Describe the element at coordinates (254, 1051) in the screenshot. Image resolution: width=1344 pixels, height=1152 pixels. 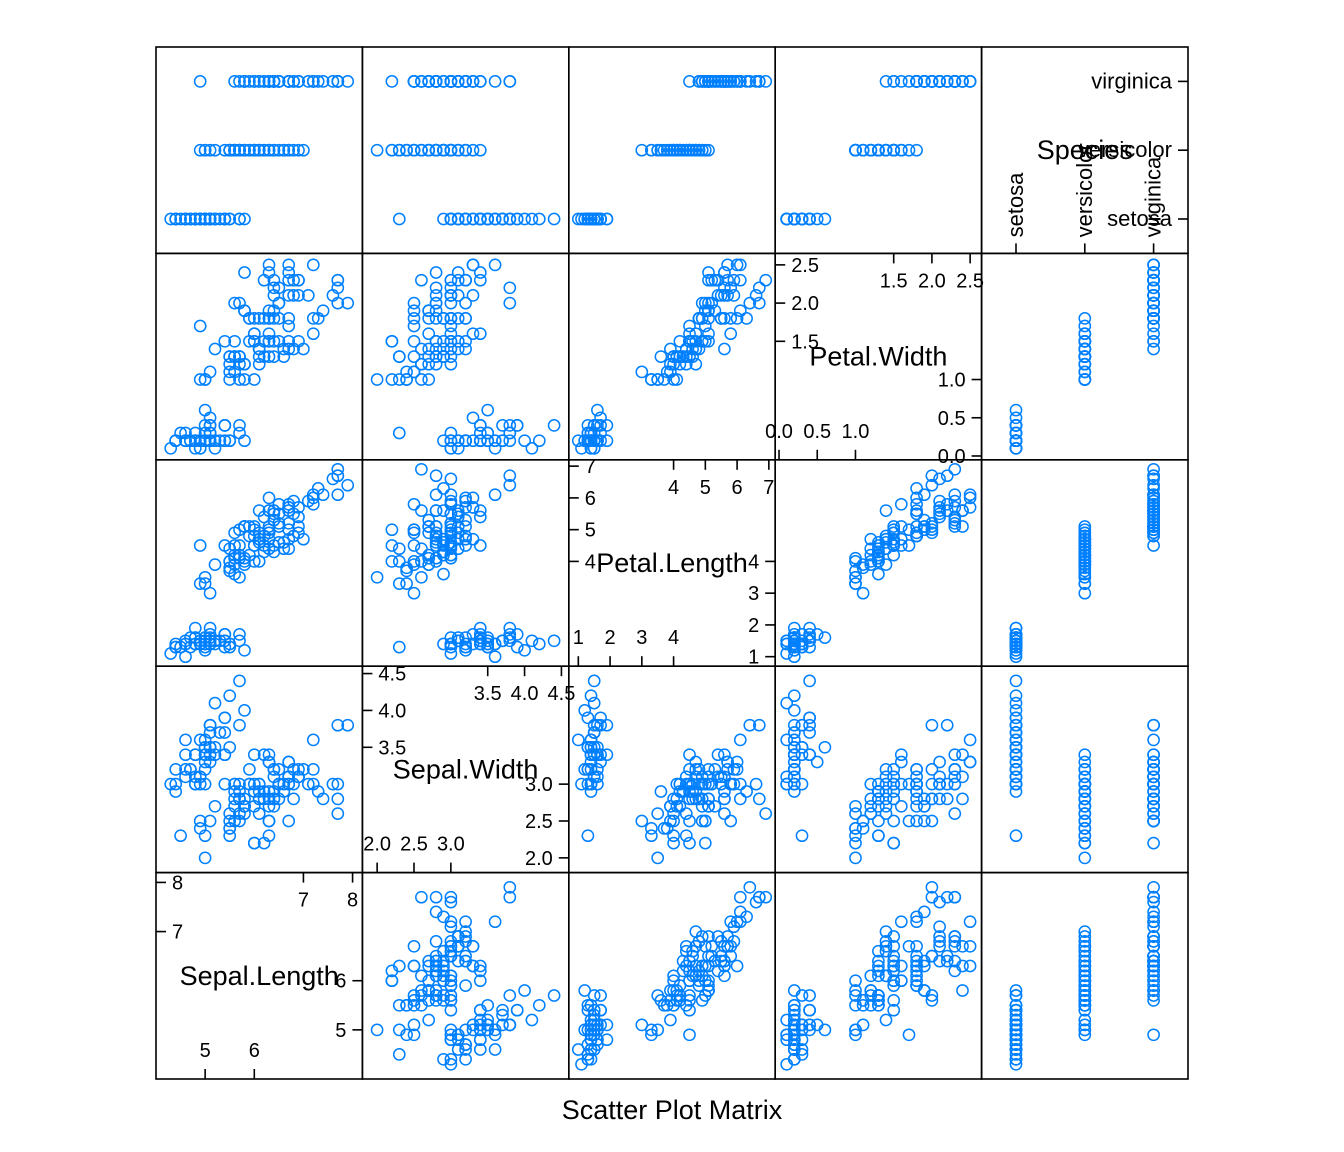
I see `tick-label: 6` at that location.